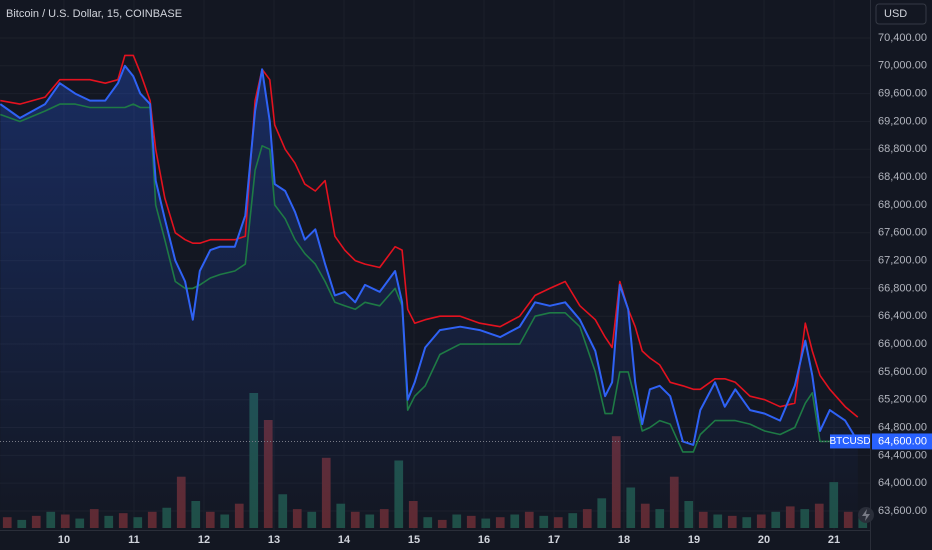 The image size is (932, 550). I want to click on y-tick-label: 68,800.00, so click(902, 149).